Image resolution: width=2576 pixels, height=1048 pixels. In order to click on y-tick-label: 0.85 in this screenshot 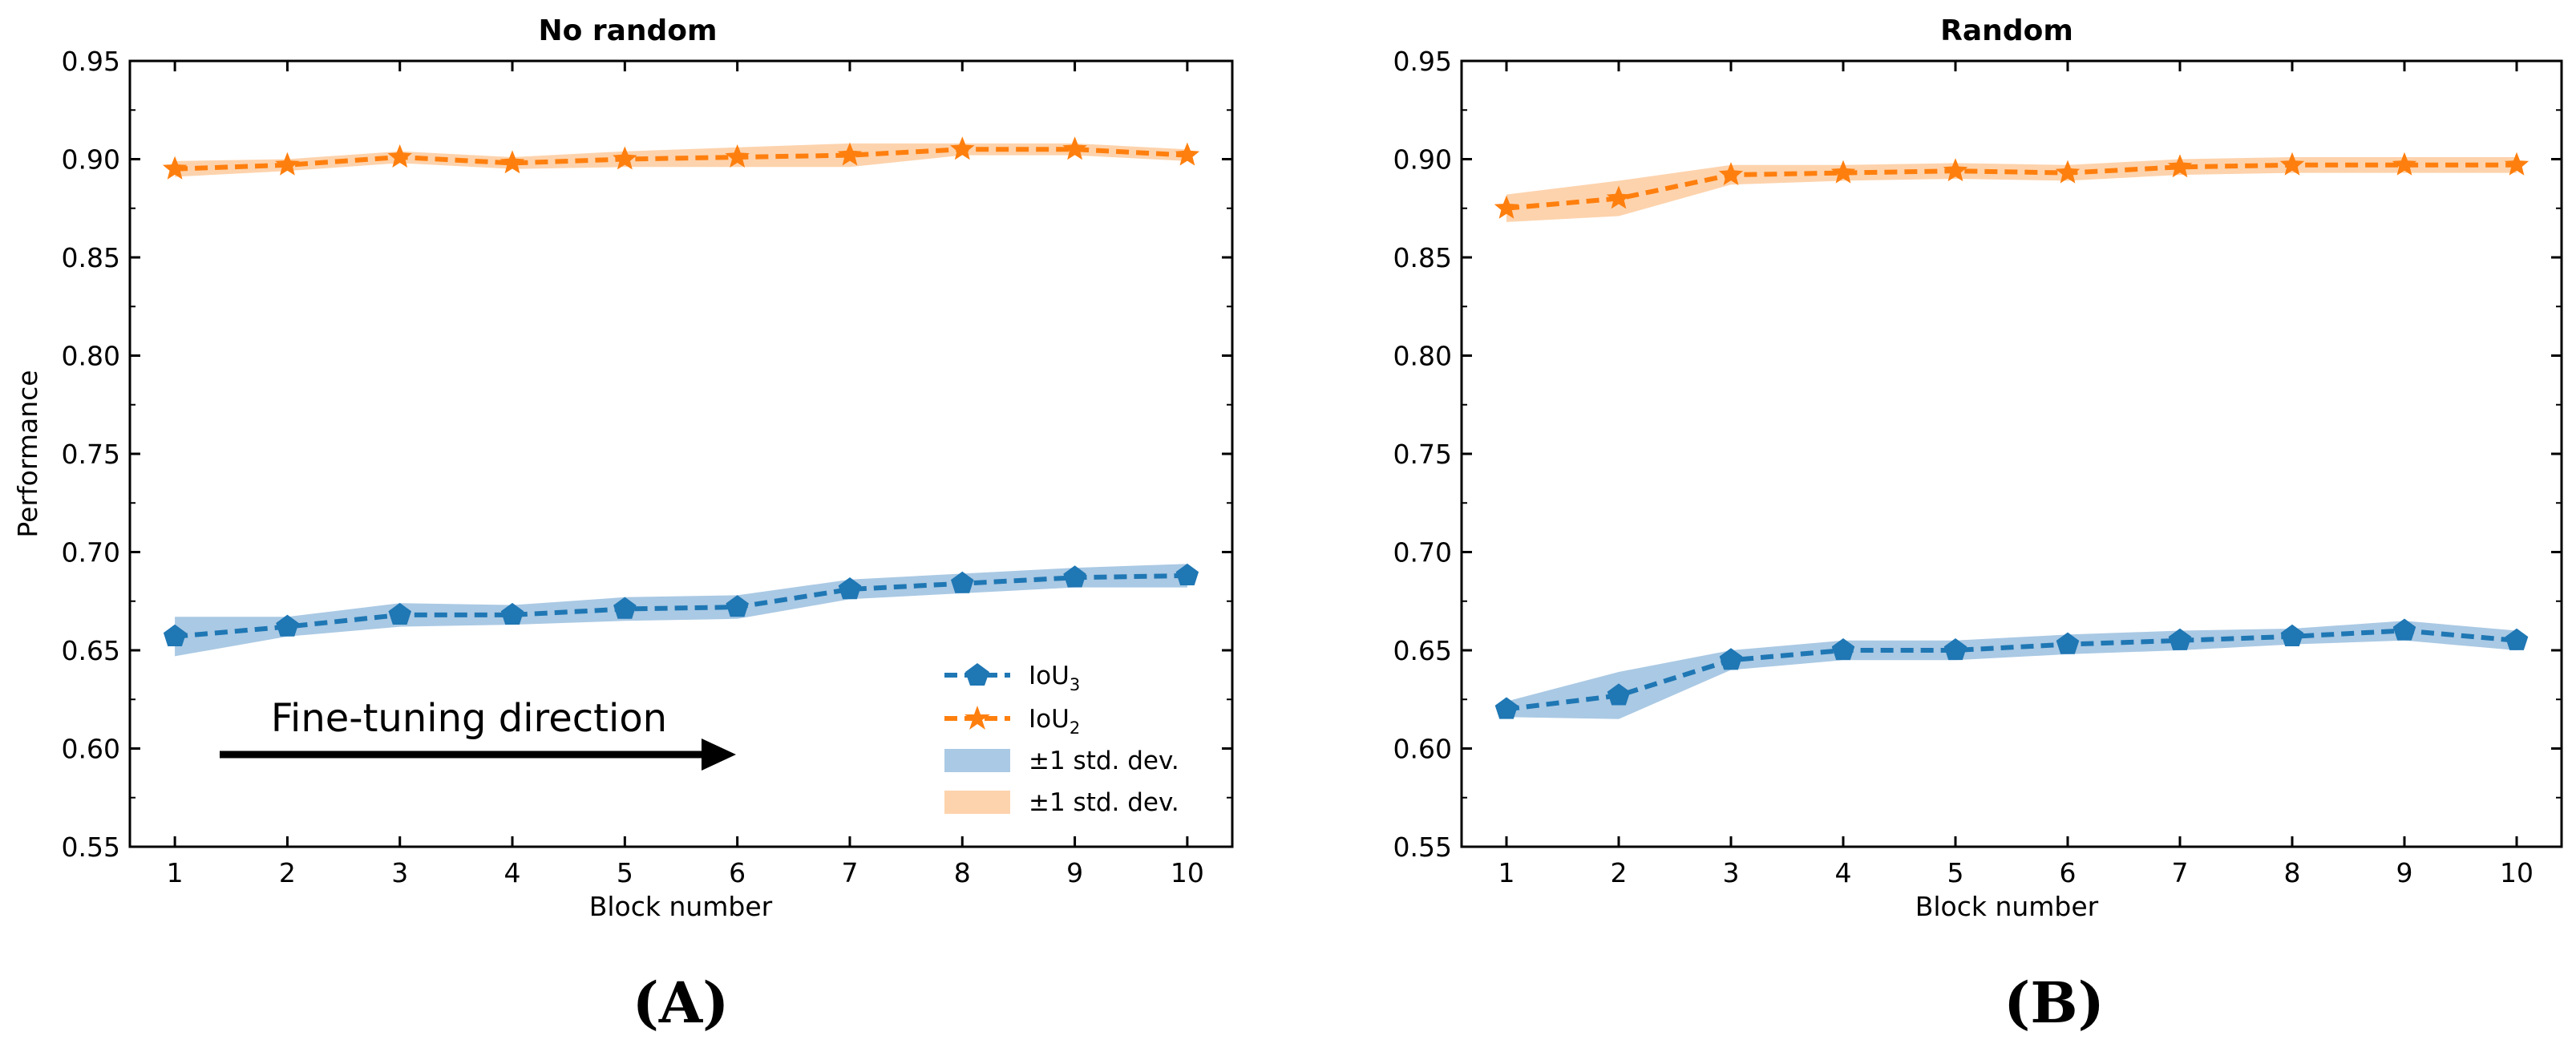, I will do `click(1422, 257)`.